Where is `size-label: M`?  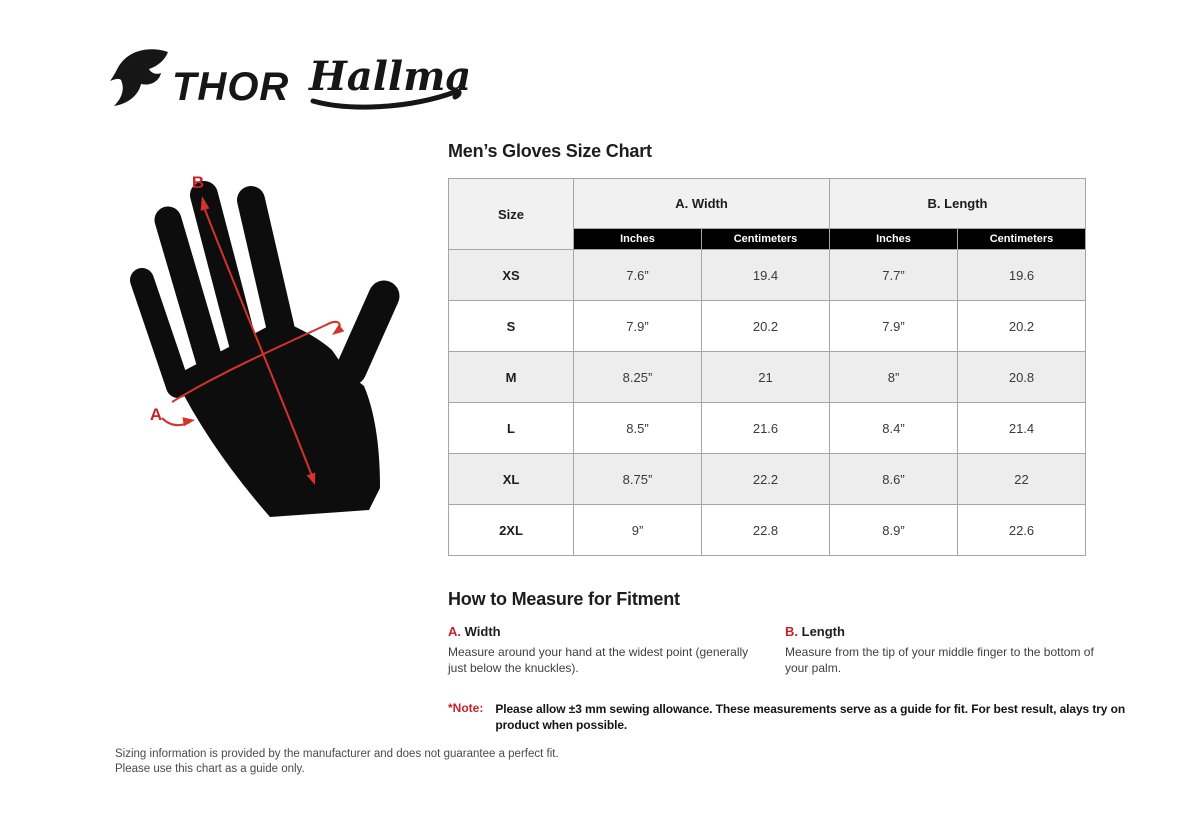
size-label: M is located at coordinates (511, 377).